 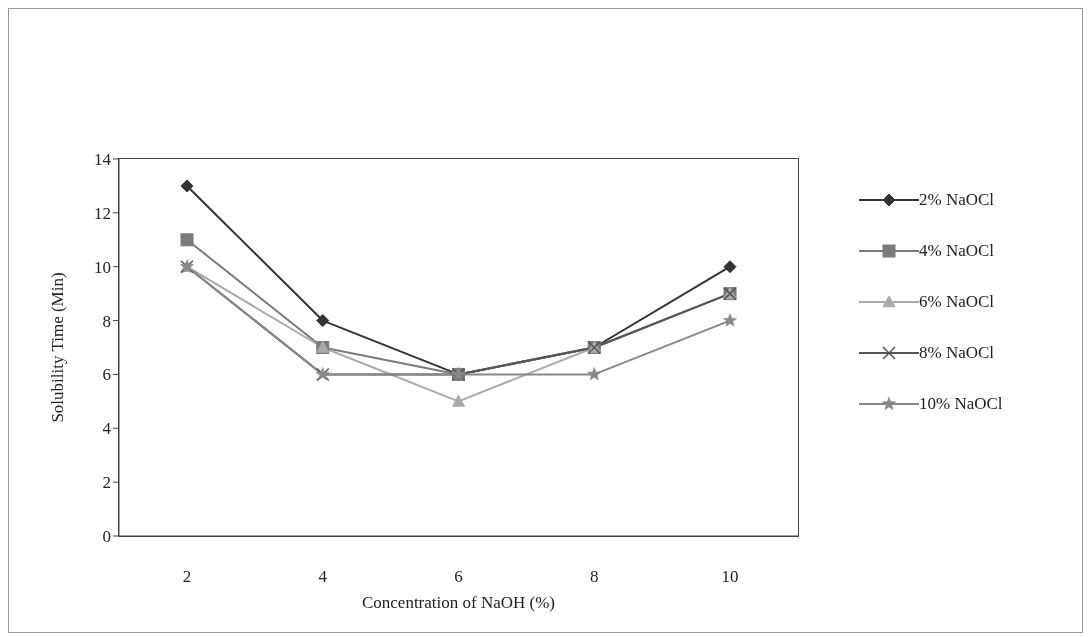 What do you see at coordinates (106, 321) in the screenshot?
I see `y-tick-label: 8` at bounding box center [106, 321].